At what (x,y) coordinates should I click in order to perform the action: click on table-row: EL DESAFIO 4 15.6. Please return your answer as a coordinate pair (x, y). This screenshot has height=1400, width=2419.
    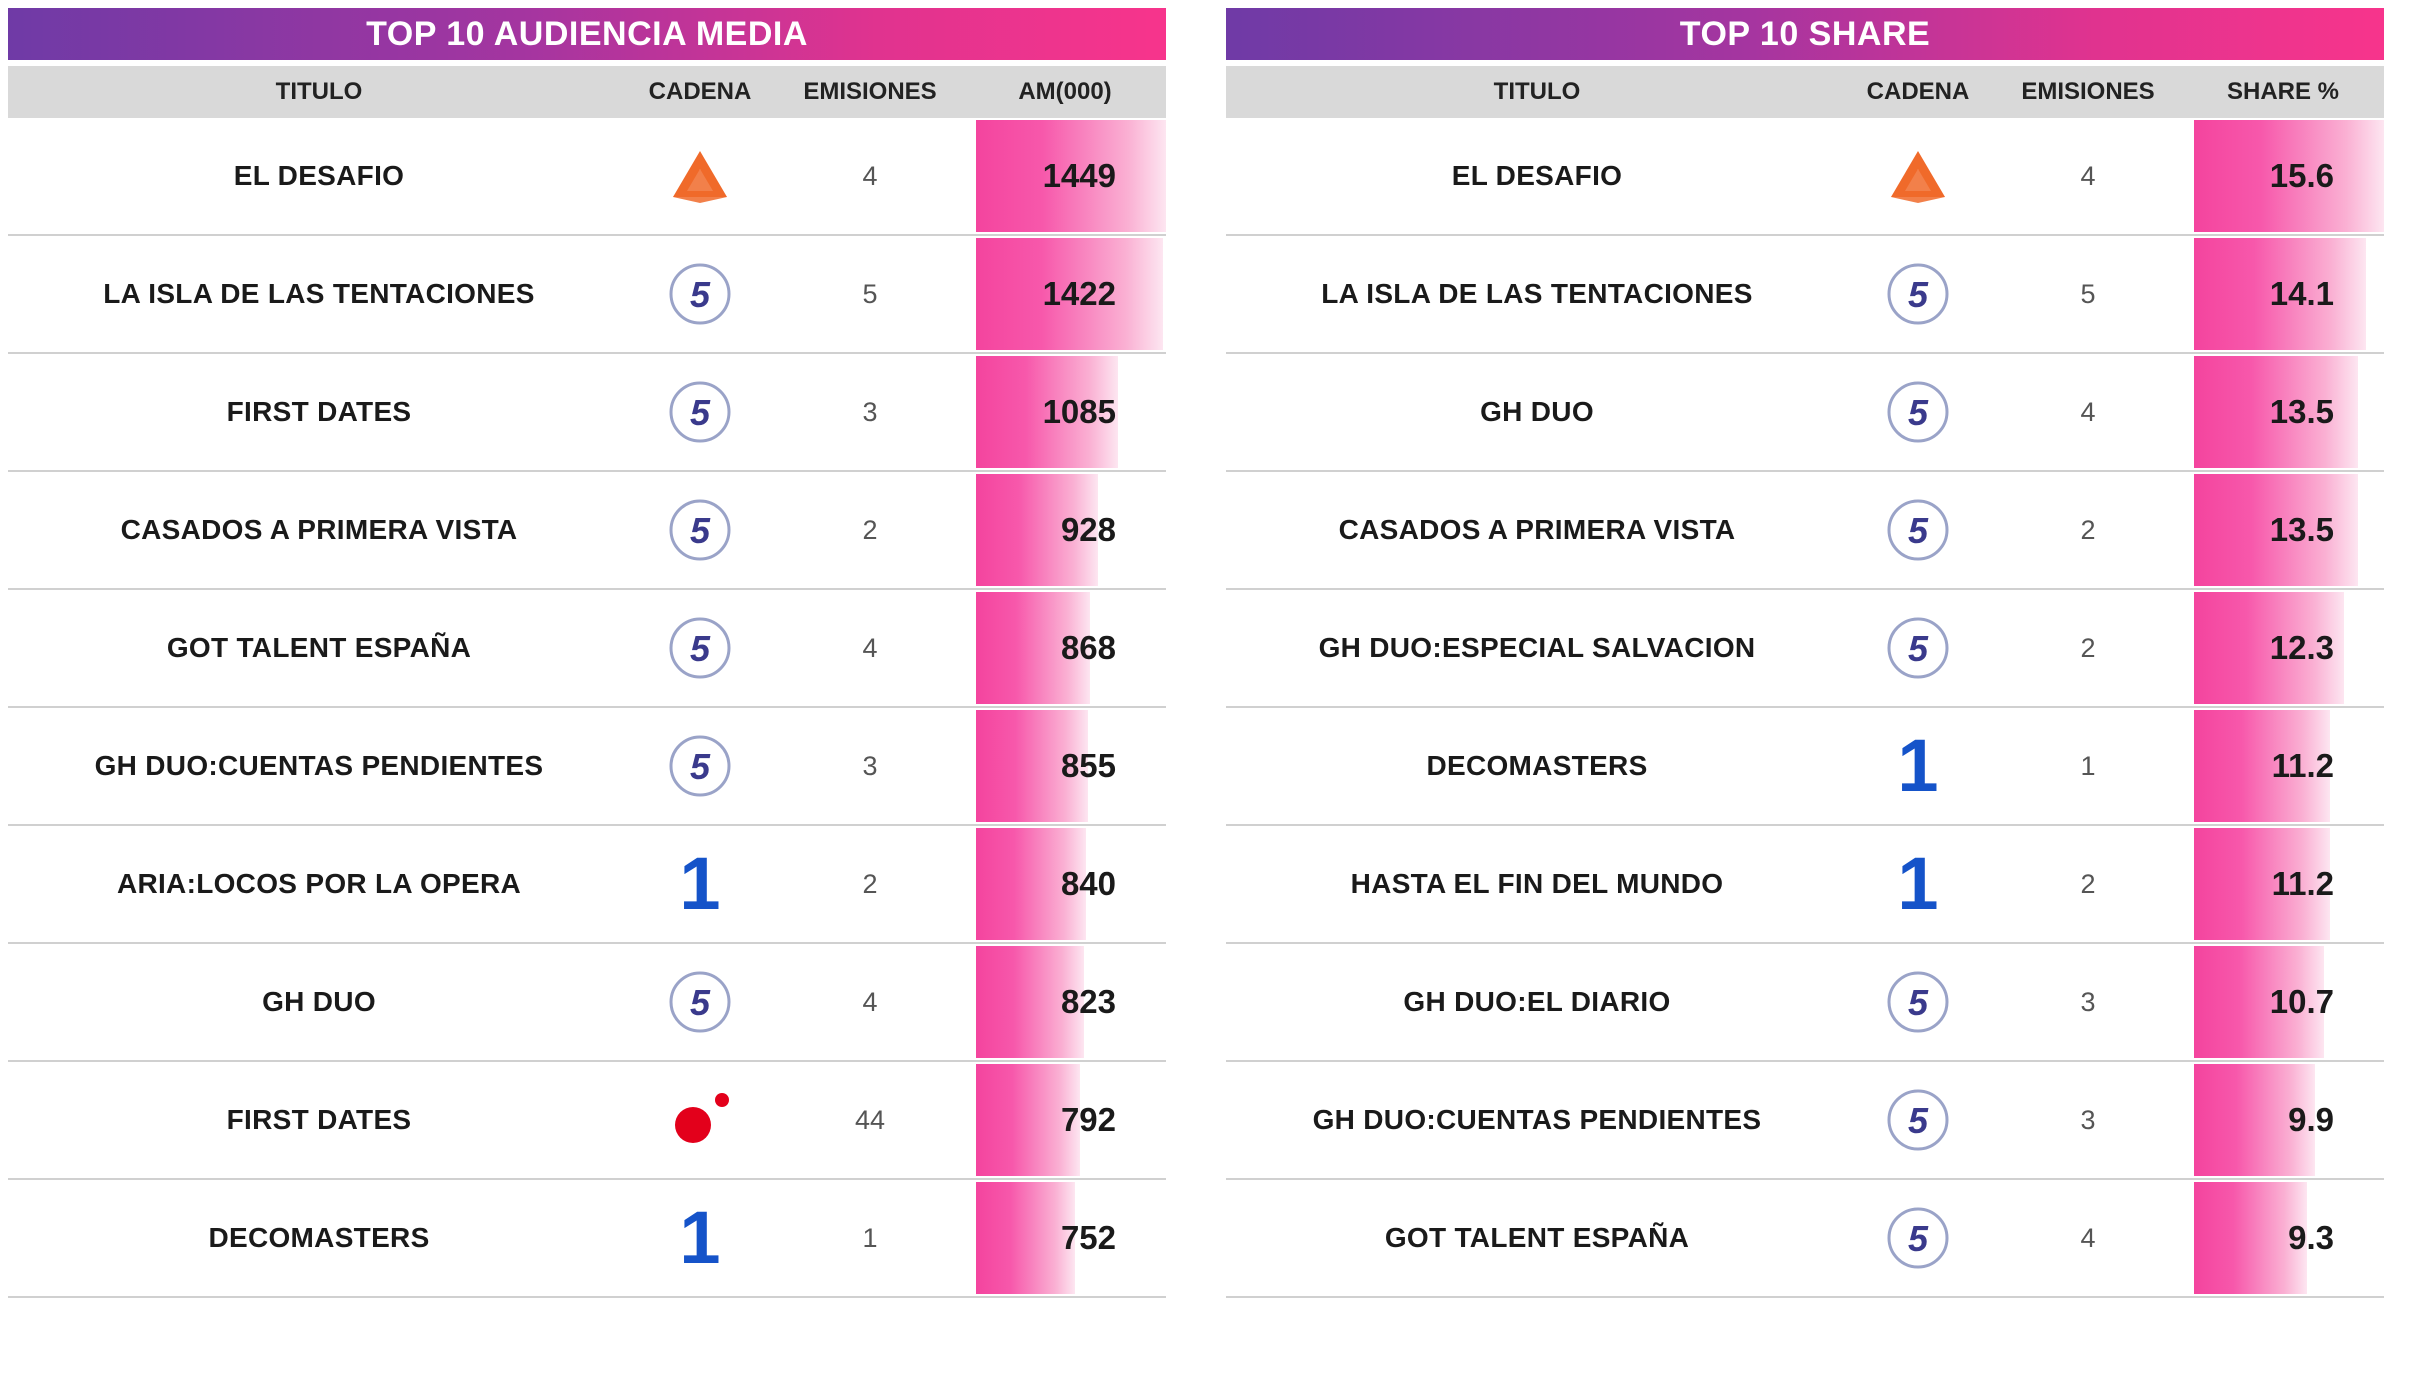
    Looking at the image, I should click on (1805, 177).